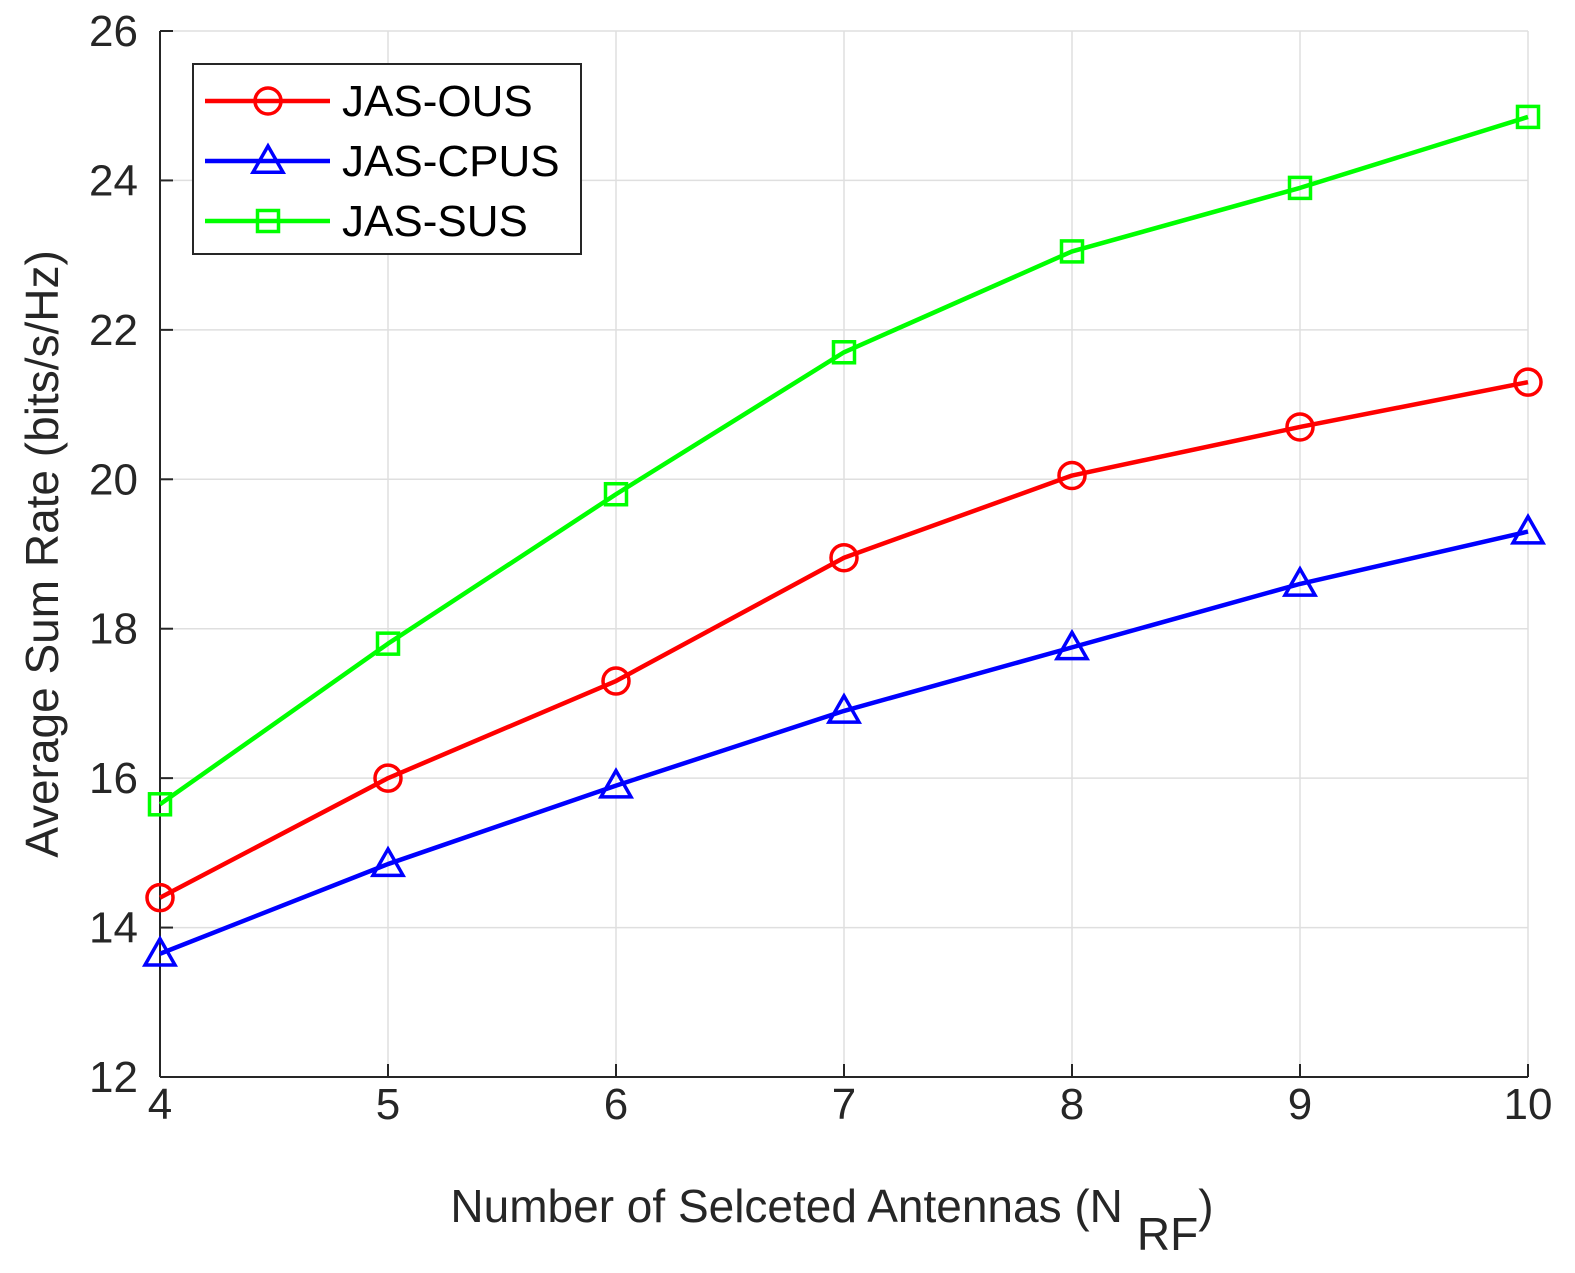 This screenshot has height=1273, width=1575. I want to click on x-axis-label: Number of Selceted Antennas (N RF), so click(831, 1220).